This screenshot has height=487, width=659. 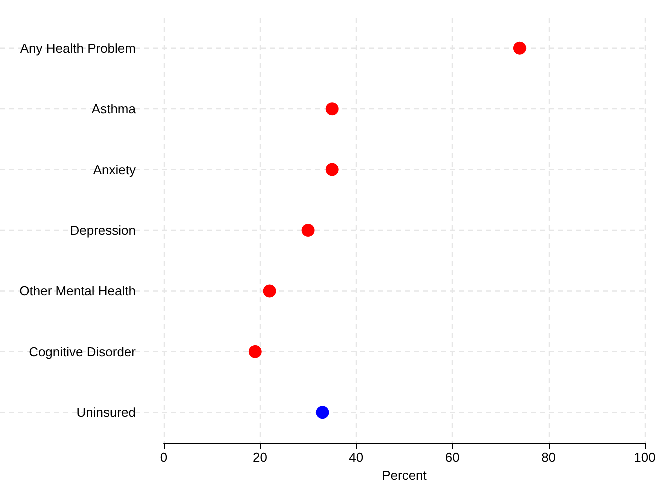 What do you see at coordinates (645, 457) in the screenshot?
I see `x-tick-label: 100` at bounding box center [645, 457].